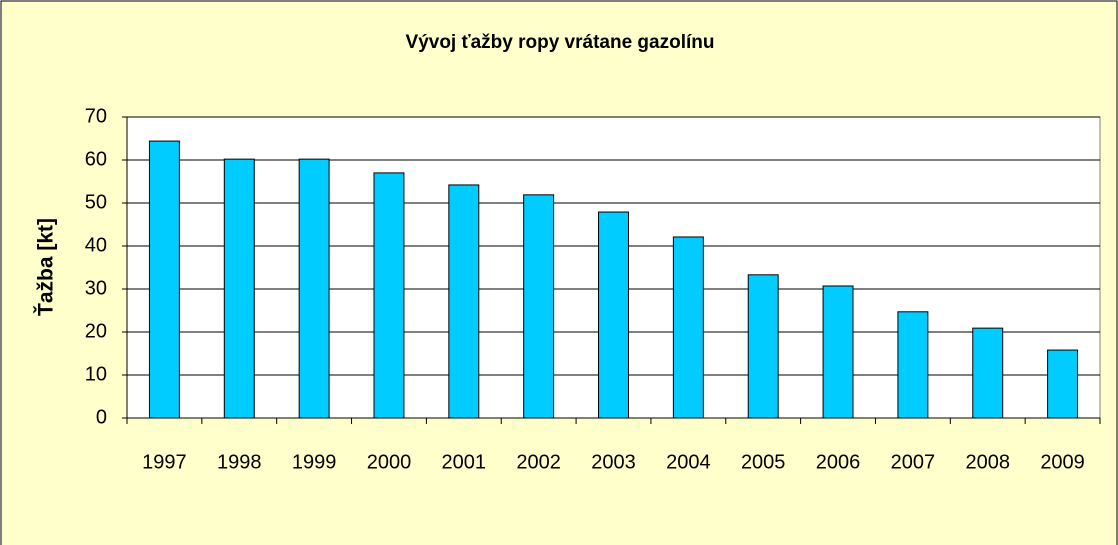 Image resolution: width=1118 pixels, height=545 pixels. I want to click on x-tick-label: 1998, so click(239, 462).